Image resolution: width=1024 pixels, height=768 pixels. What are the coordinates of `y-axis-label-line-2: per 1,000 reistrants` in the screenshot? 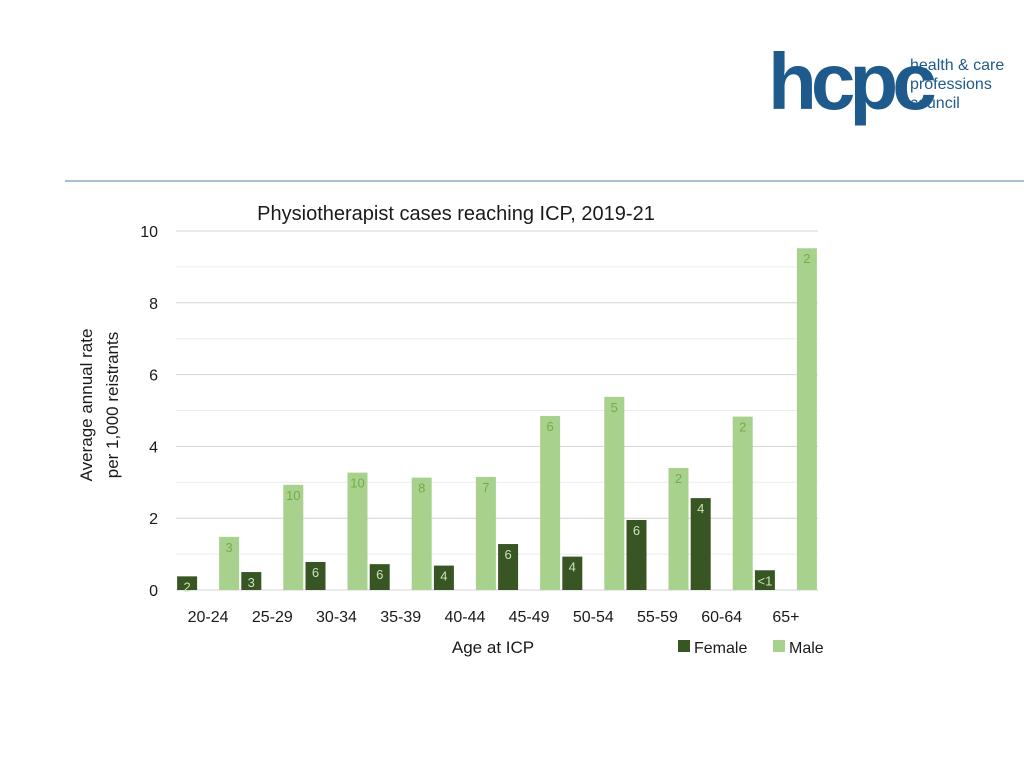 It's located at (112, 405).